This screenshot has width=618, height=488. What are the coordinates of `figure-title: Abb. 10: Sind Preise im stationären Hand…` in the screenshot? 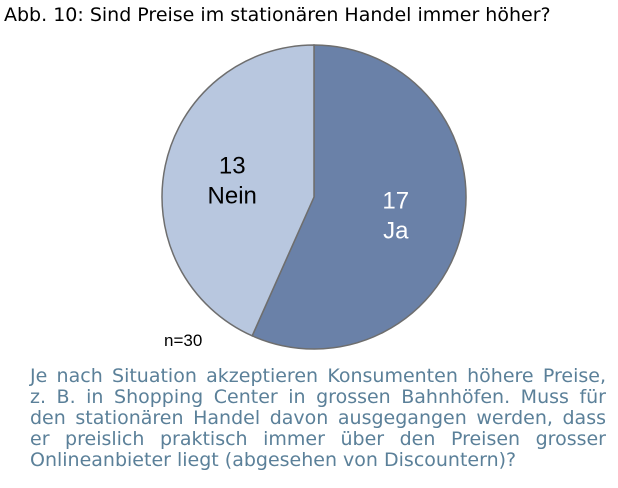 It's located at (277, 15).